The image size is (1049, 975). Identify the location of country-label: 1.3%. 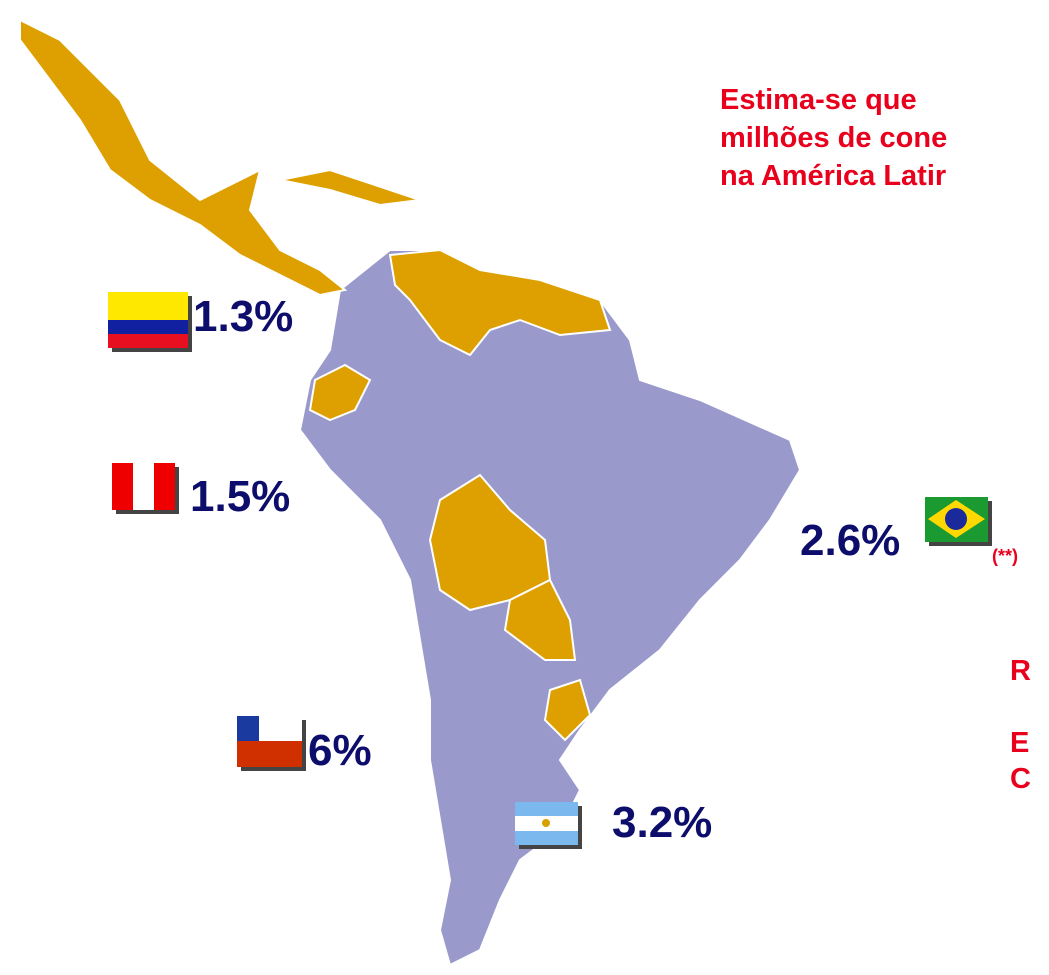
(243, 316).